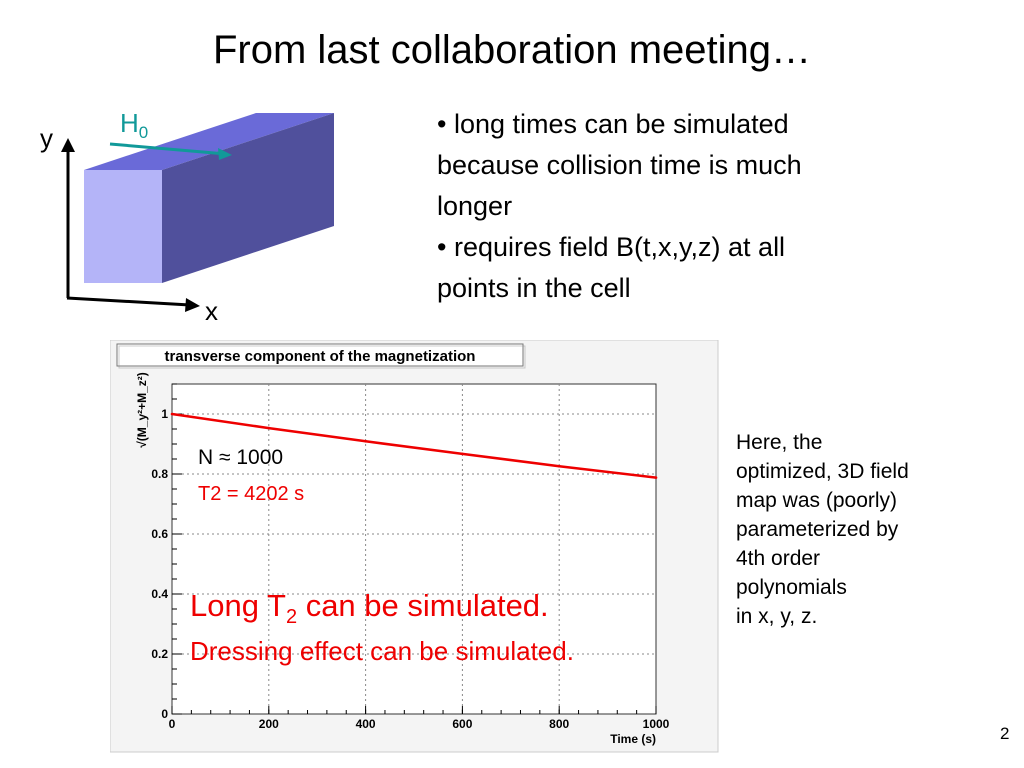 This screenshot has height=768, width=1024. Describe the element at coordinates (817, 500) in the screenshot. I see `side-note-line: map was (poorly)` at that location.